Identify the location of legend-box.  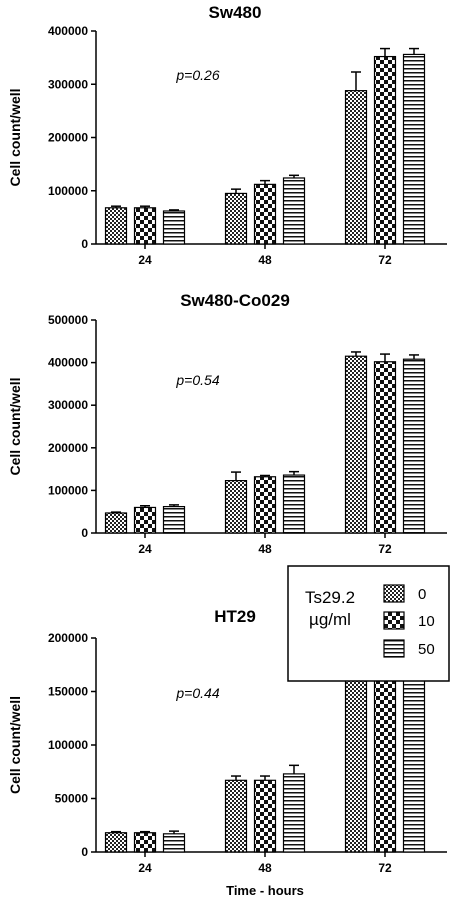
(368, 623).